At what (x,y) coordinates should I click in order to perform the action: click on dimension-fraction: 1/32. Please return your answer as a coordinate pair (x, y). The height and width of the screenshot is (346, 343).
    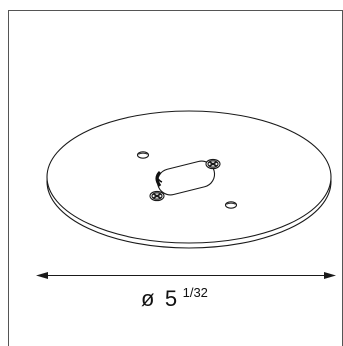
    Looking at the image, I should click on (195, 292).